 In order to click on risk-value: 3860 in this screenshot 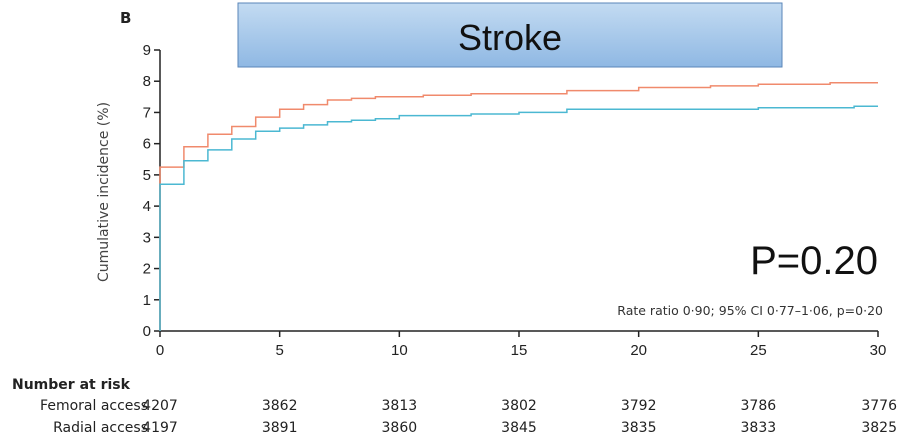, I will do `click(400, 428)`.